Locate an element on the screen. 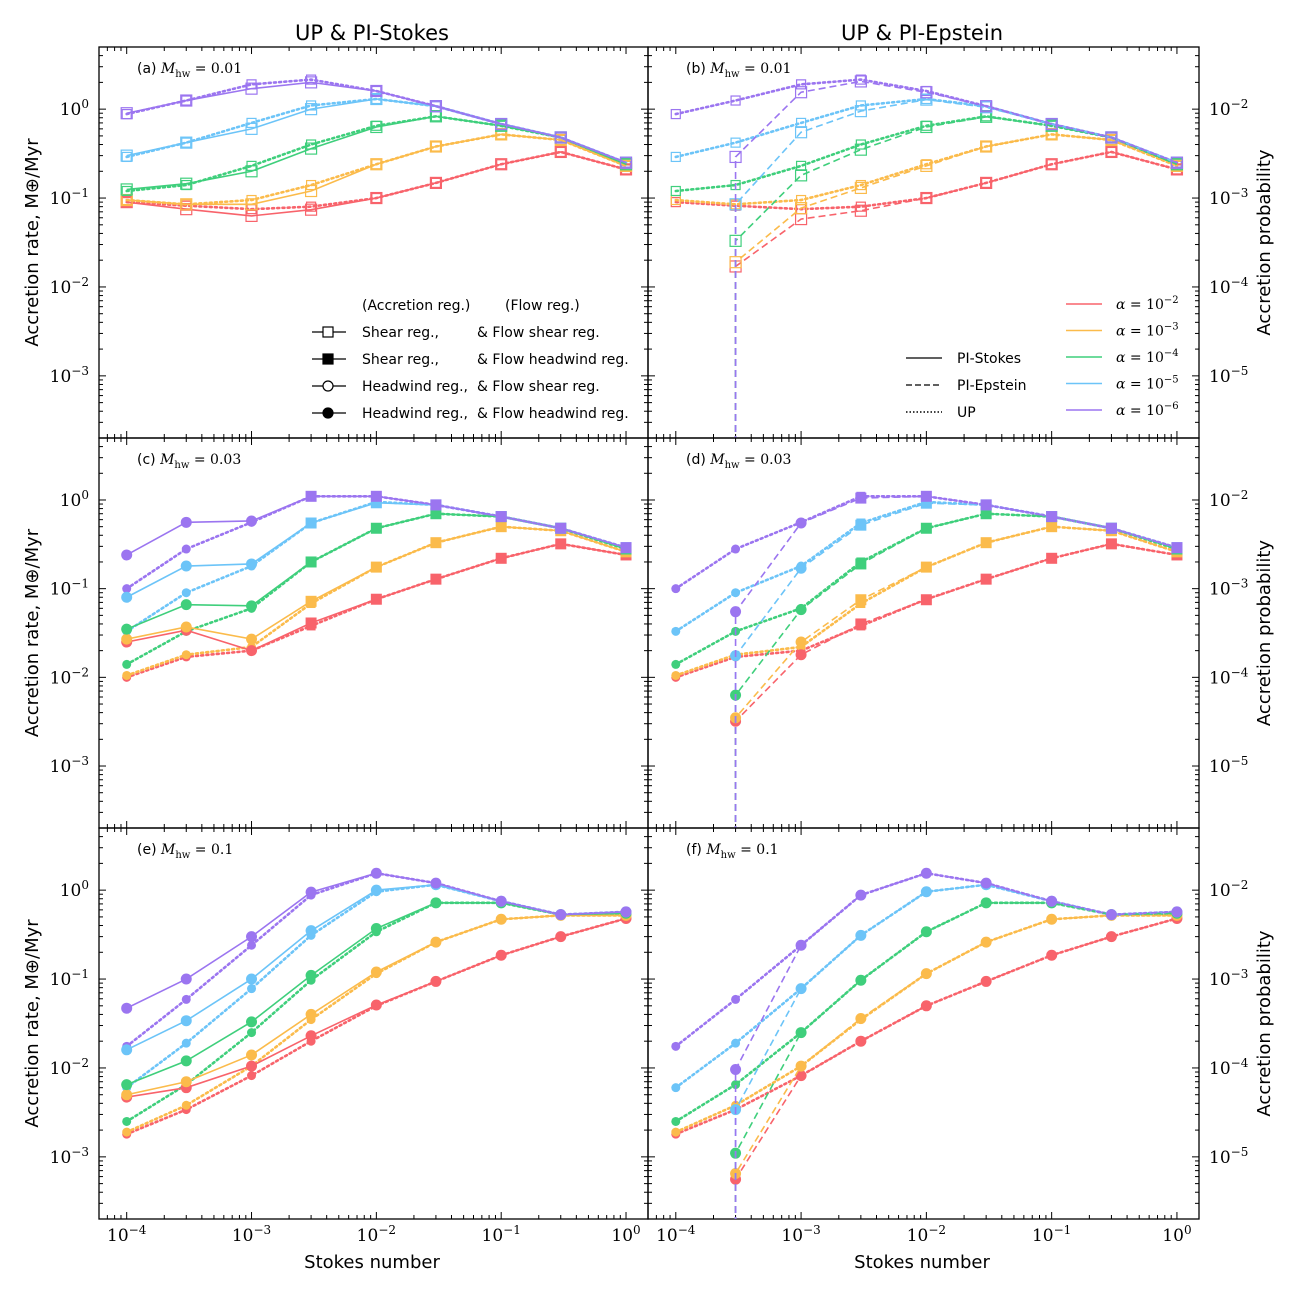  legend-header-accretion: (Accretion reg.) is located at coordinates (416, 306).